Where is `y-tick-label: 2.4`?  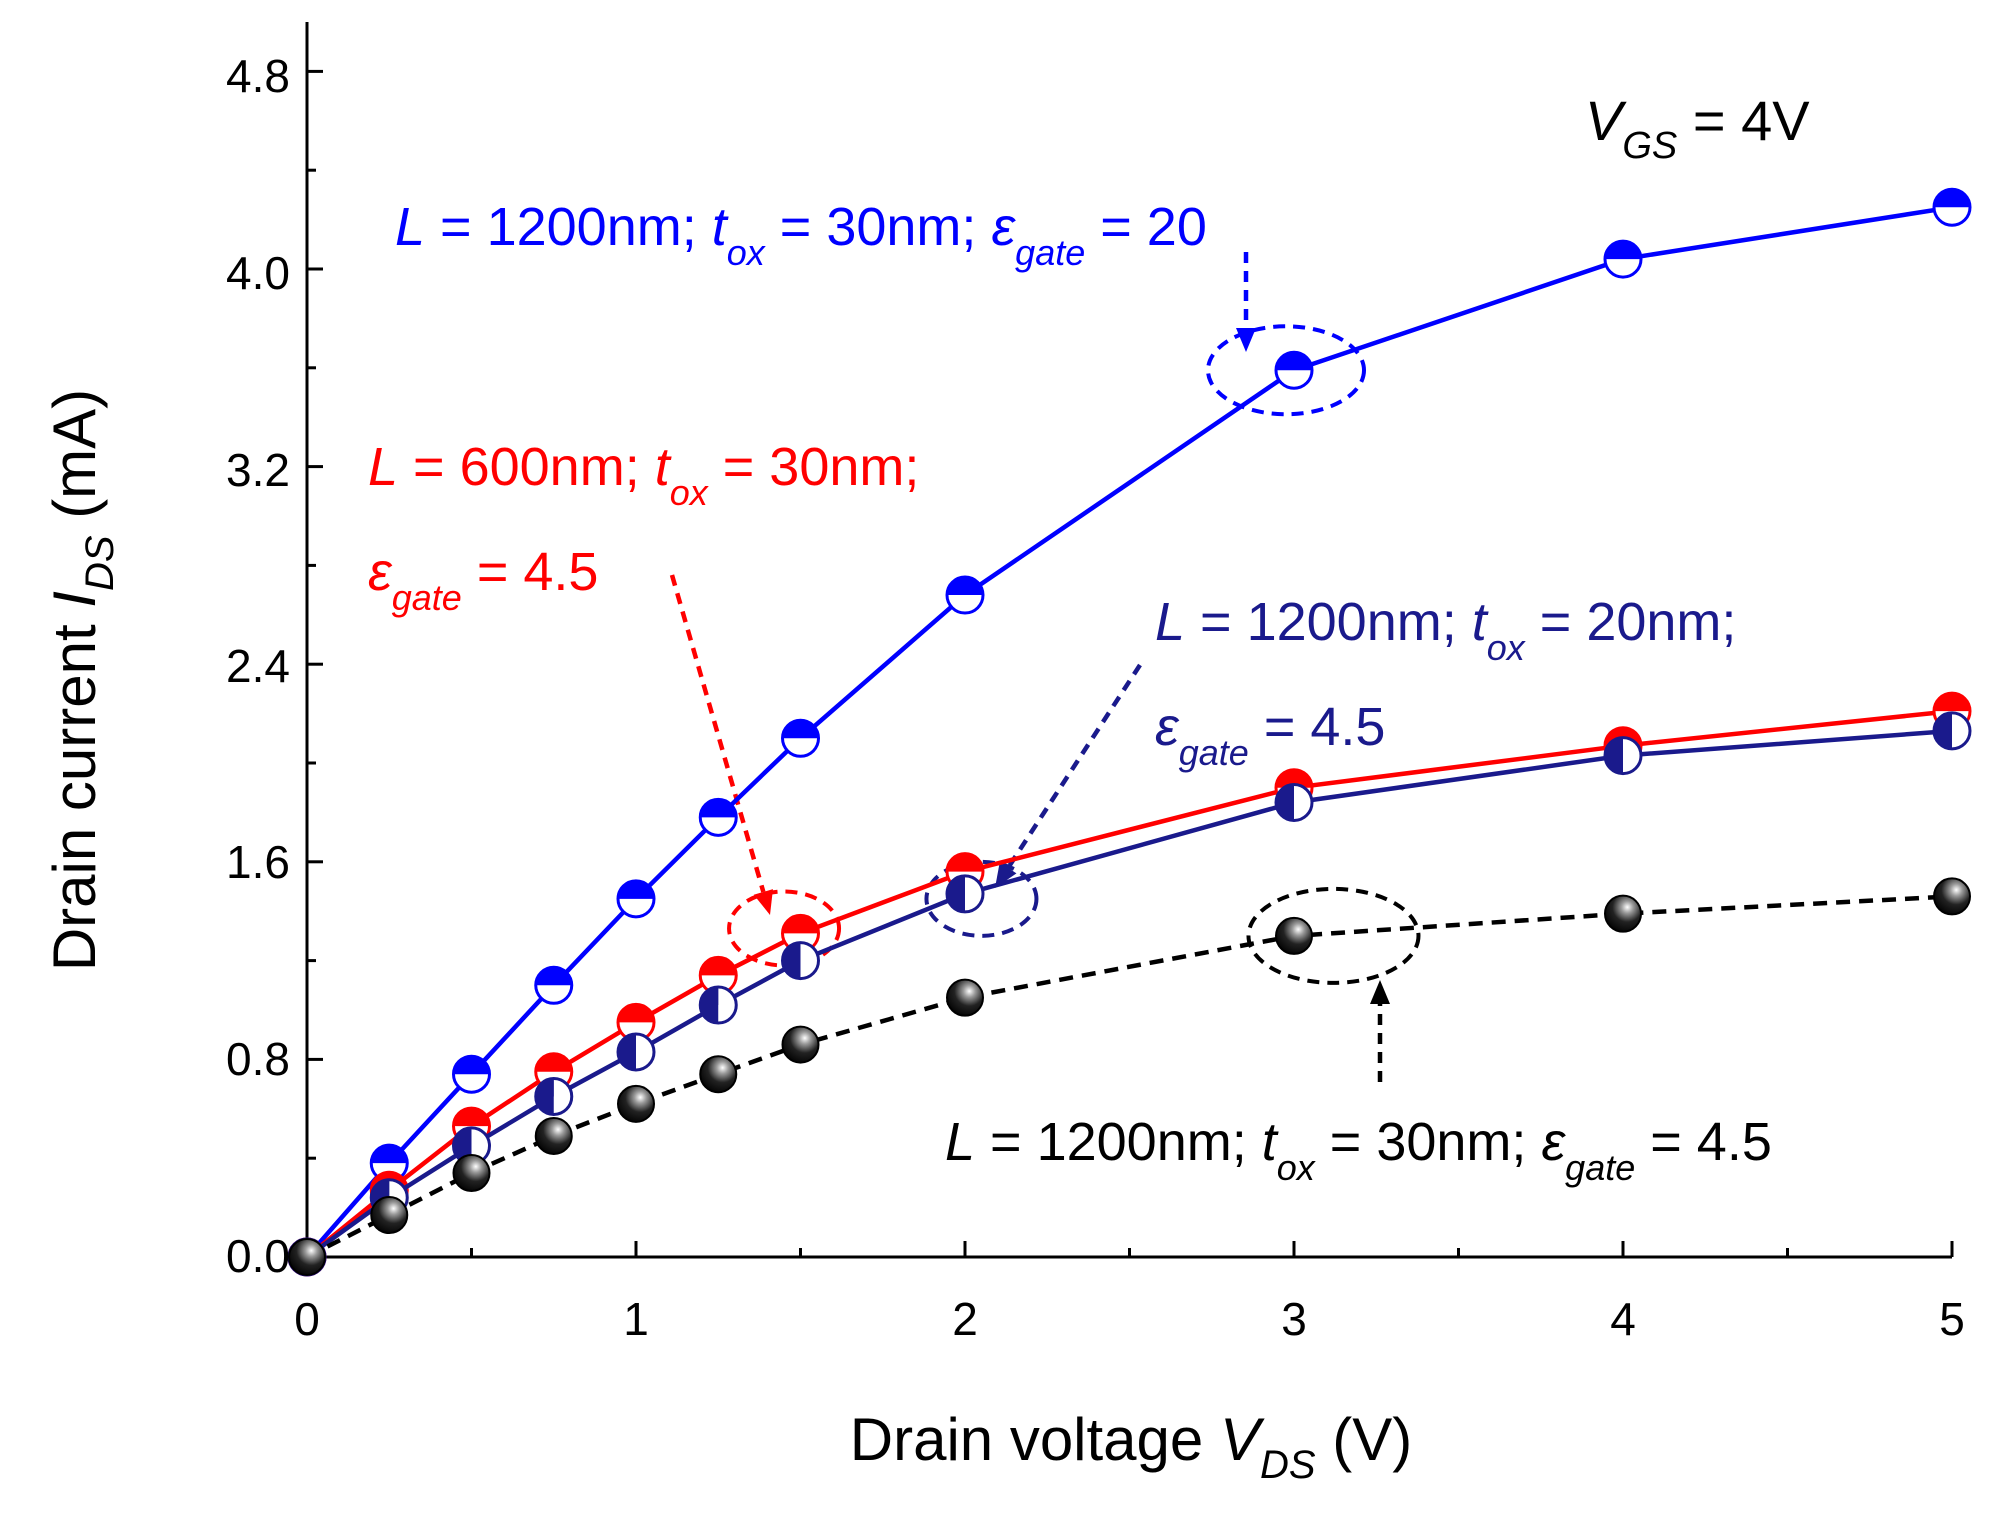
y-tick-label: 2.4 is located at coordinates (258, 666).